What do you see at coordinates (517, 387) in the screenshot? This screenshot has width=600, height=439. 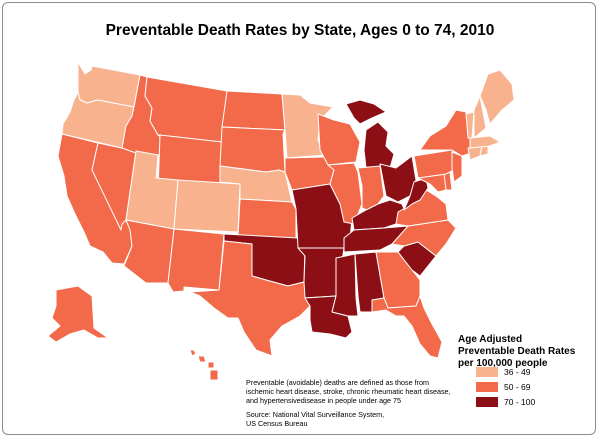 I see `legend-label-mid: 50 - 69` at bounding box center [517, 387].